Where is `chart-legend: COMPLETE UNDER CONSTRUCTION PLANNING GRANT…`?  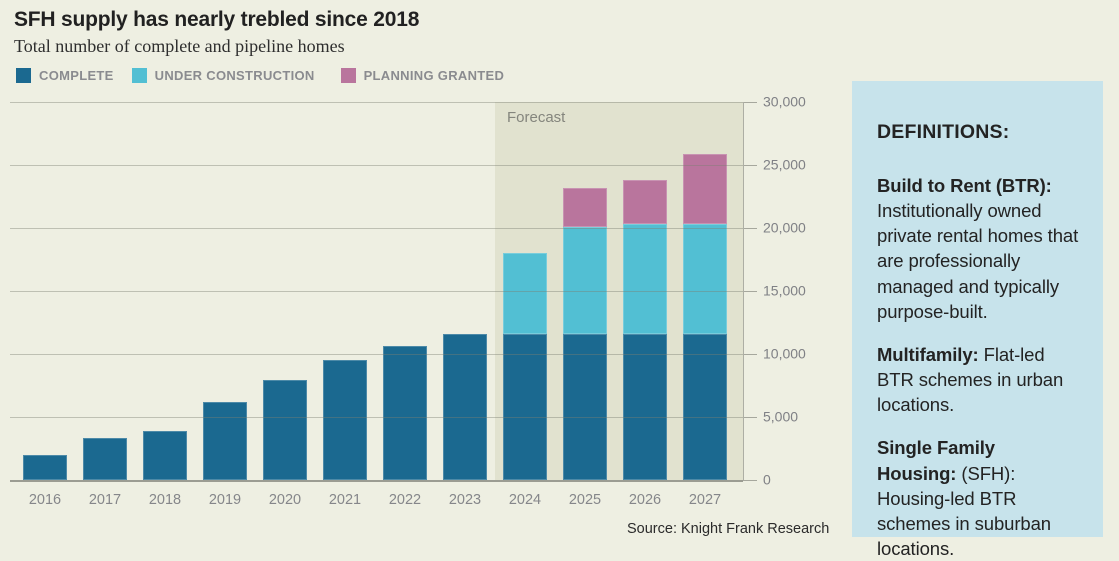 chart-legend: COMPLETE UNDER CONSTRUCTION PLANNING GRANT… is located at coordinates (260, 75).